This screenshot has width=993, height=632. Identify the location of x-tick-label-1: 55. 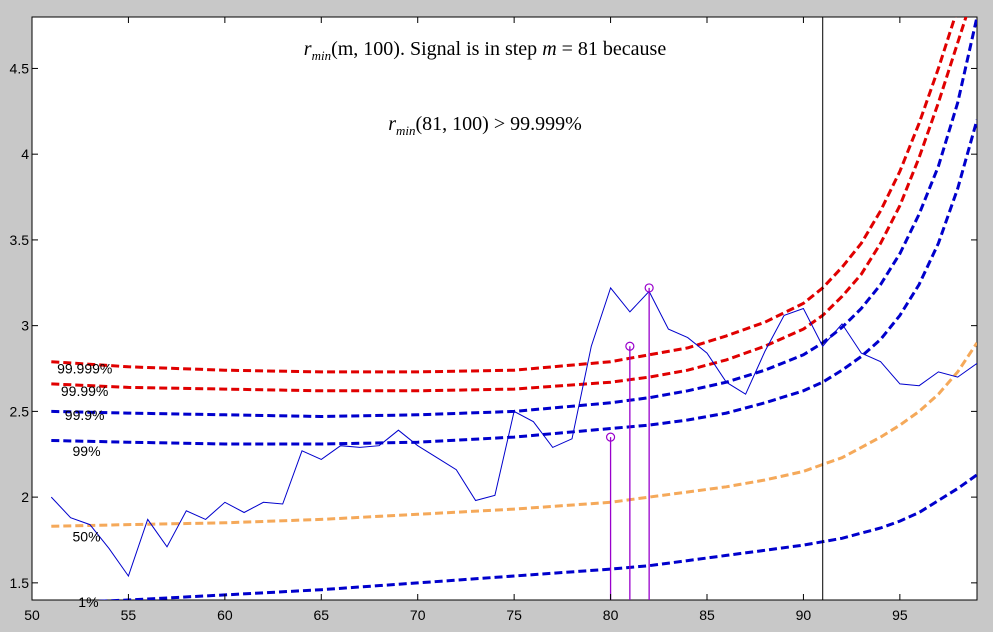
(129, 615).